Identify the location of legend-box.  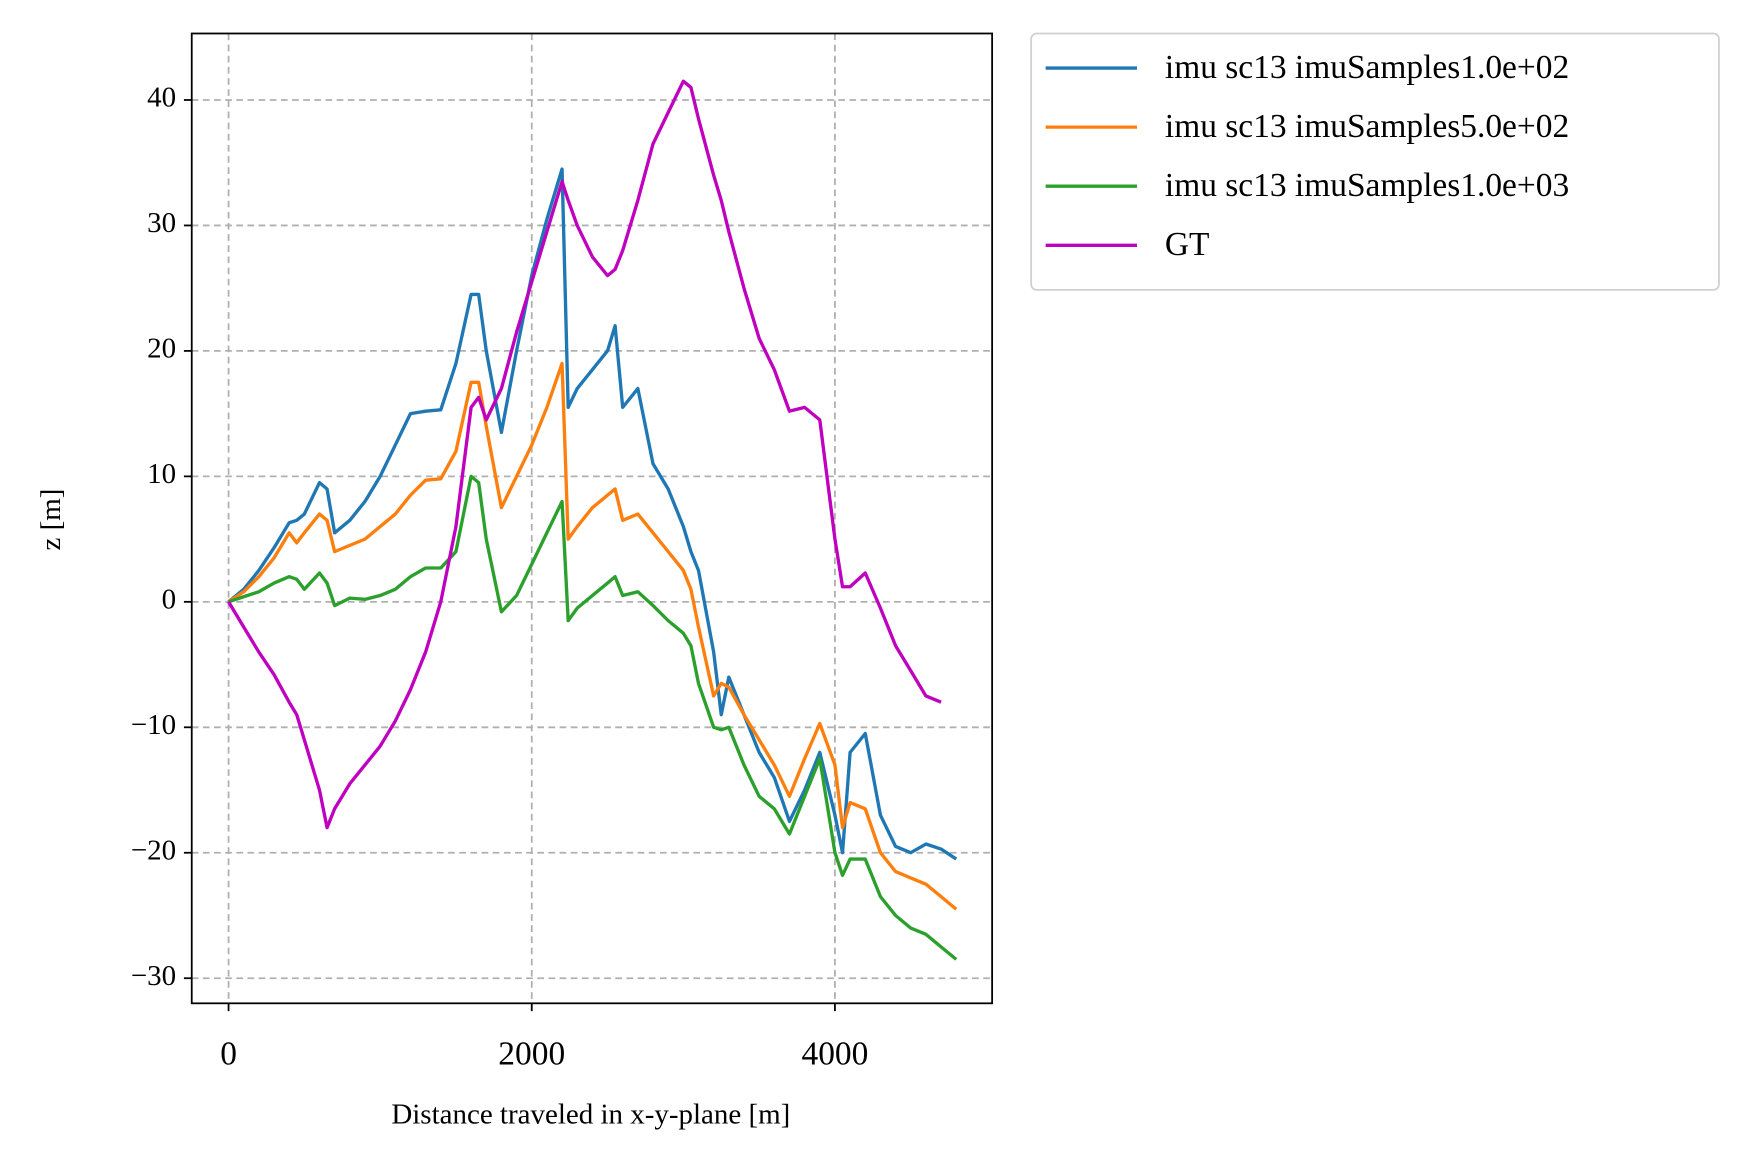
(1375, 161).